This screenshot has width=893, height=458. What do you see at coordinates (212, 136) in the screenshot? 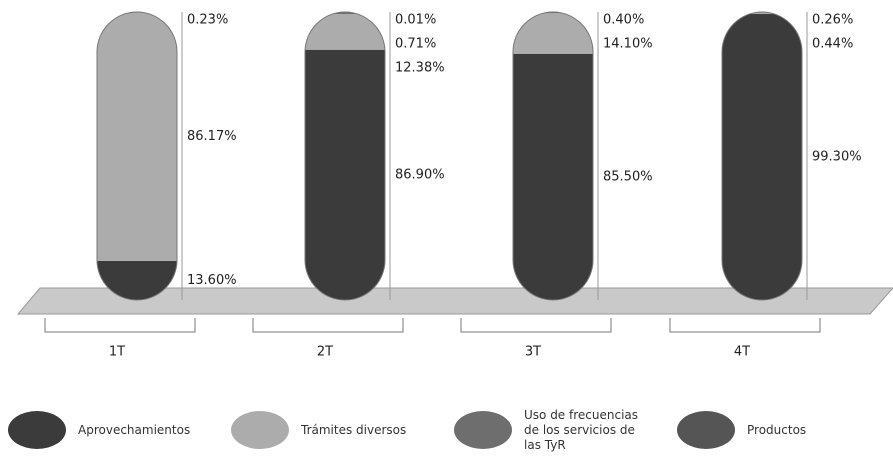
I see `value-label: 86.17%` at bounding box center [212, 136].